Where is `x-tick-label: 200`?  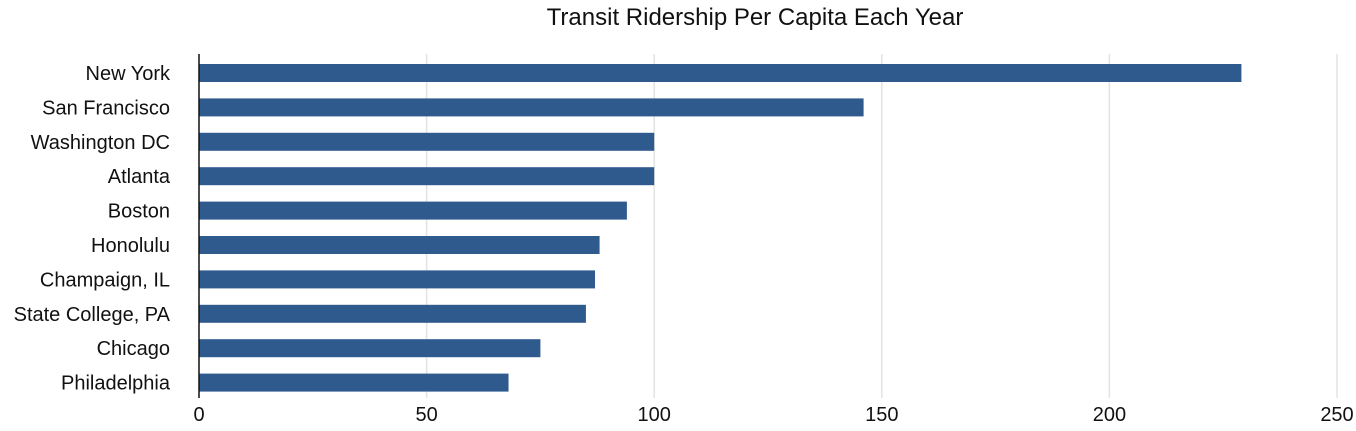 x-tick-label: 200 is located at coordinates (1109, 415).